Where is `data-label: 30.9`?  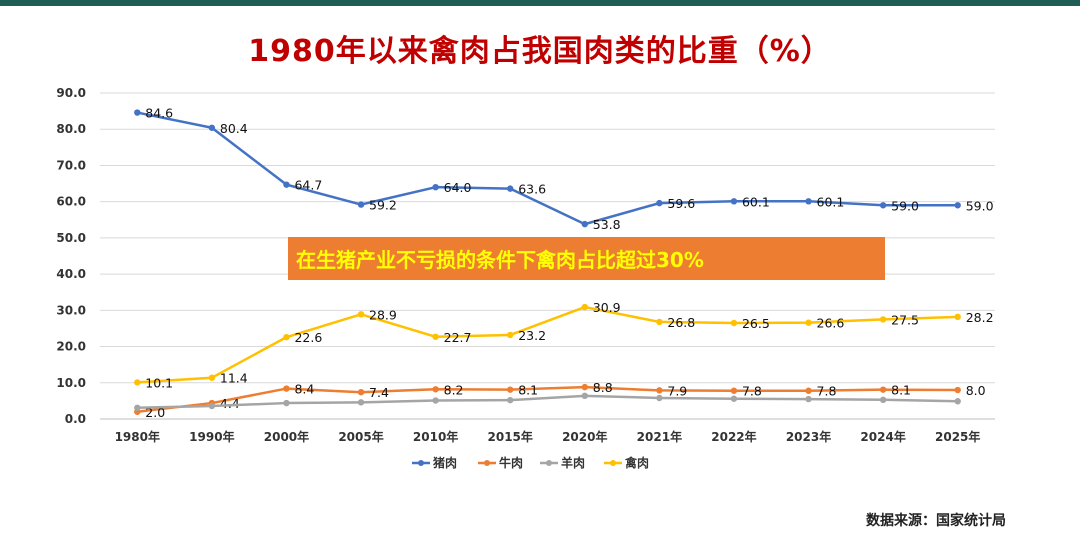 data-label: 30.9 is located at coordinates (607, 307).